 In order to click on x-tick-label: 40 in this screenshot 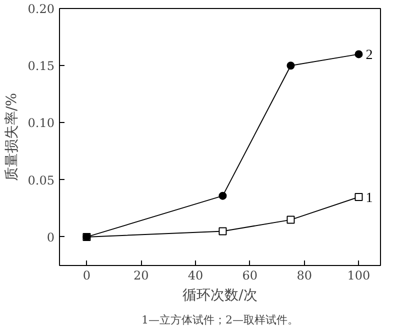, I will do `click(196, 275)`.